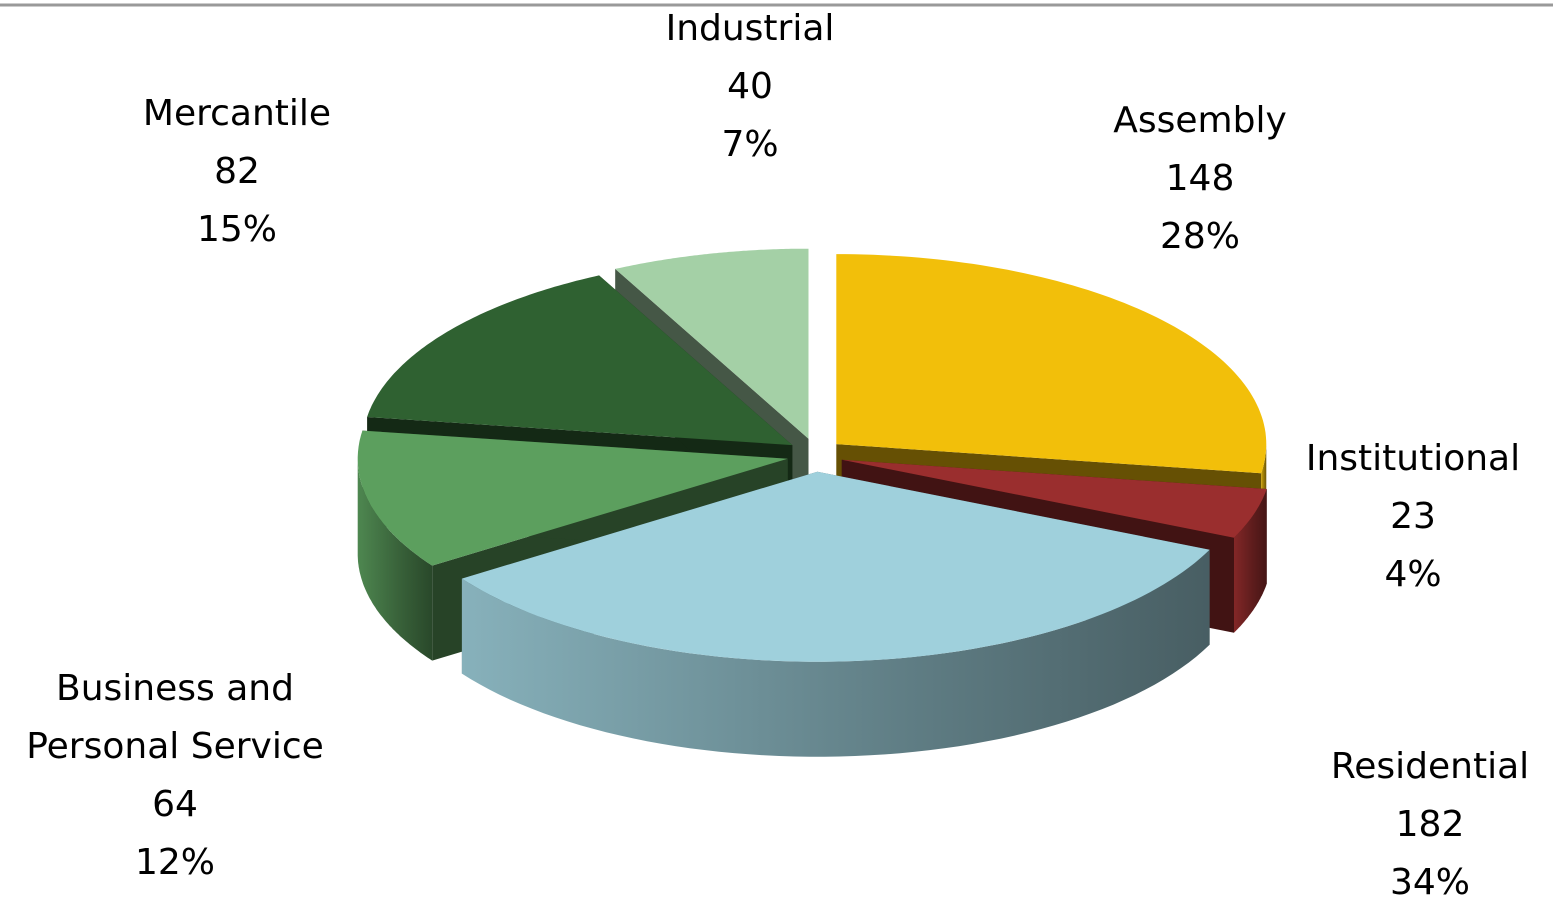 This screenshot has width=1553, height=913. What do you see at coordinates (237, 113) in the screenshot?
I see `label-name: Mercantile` at bounding box center [237, 113].